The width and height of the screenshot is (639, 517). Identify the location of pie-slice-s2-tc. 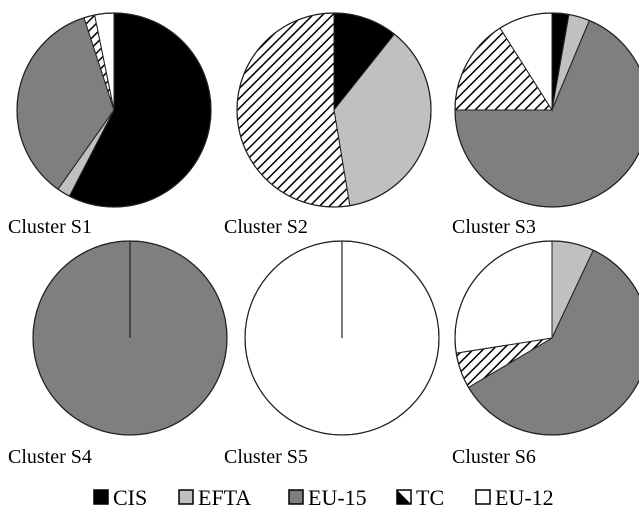
(293, 110).